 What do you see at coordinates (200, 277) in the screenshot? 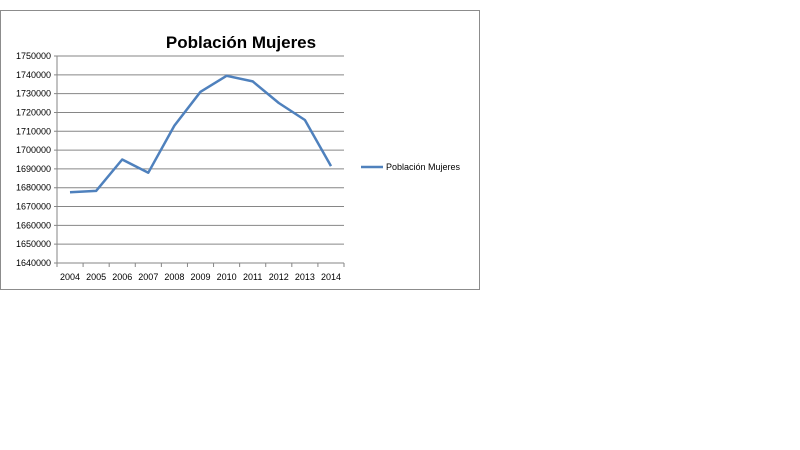
I see `x-tick-label: 2009` at bounding box center [200, 277].